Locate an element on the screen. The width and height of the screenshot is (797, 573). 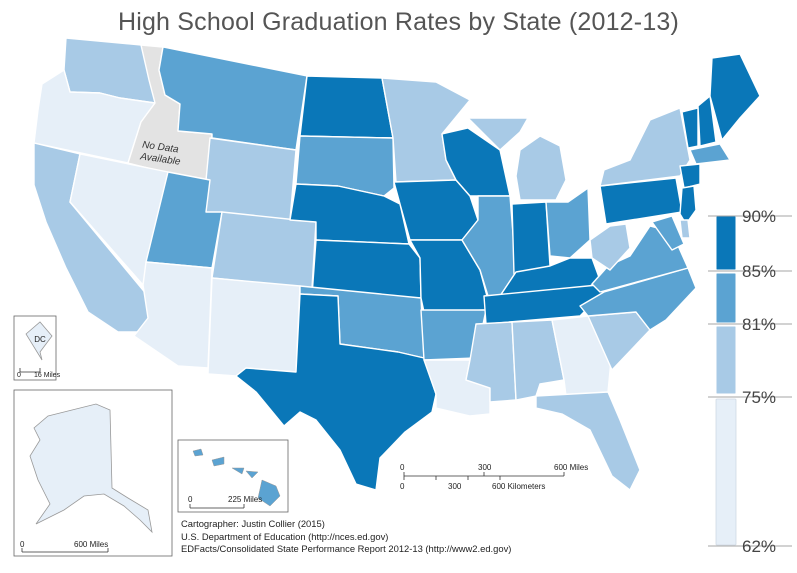
dc-inset-label: DC is located at coordinates (40, 339).